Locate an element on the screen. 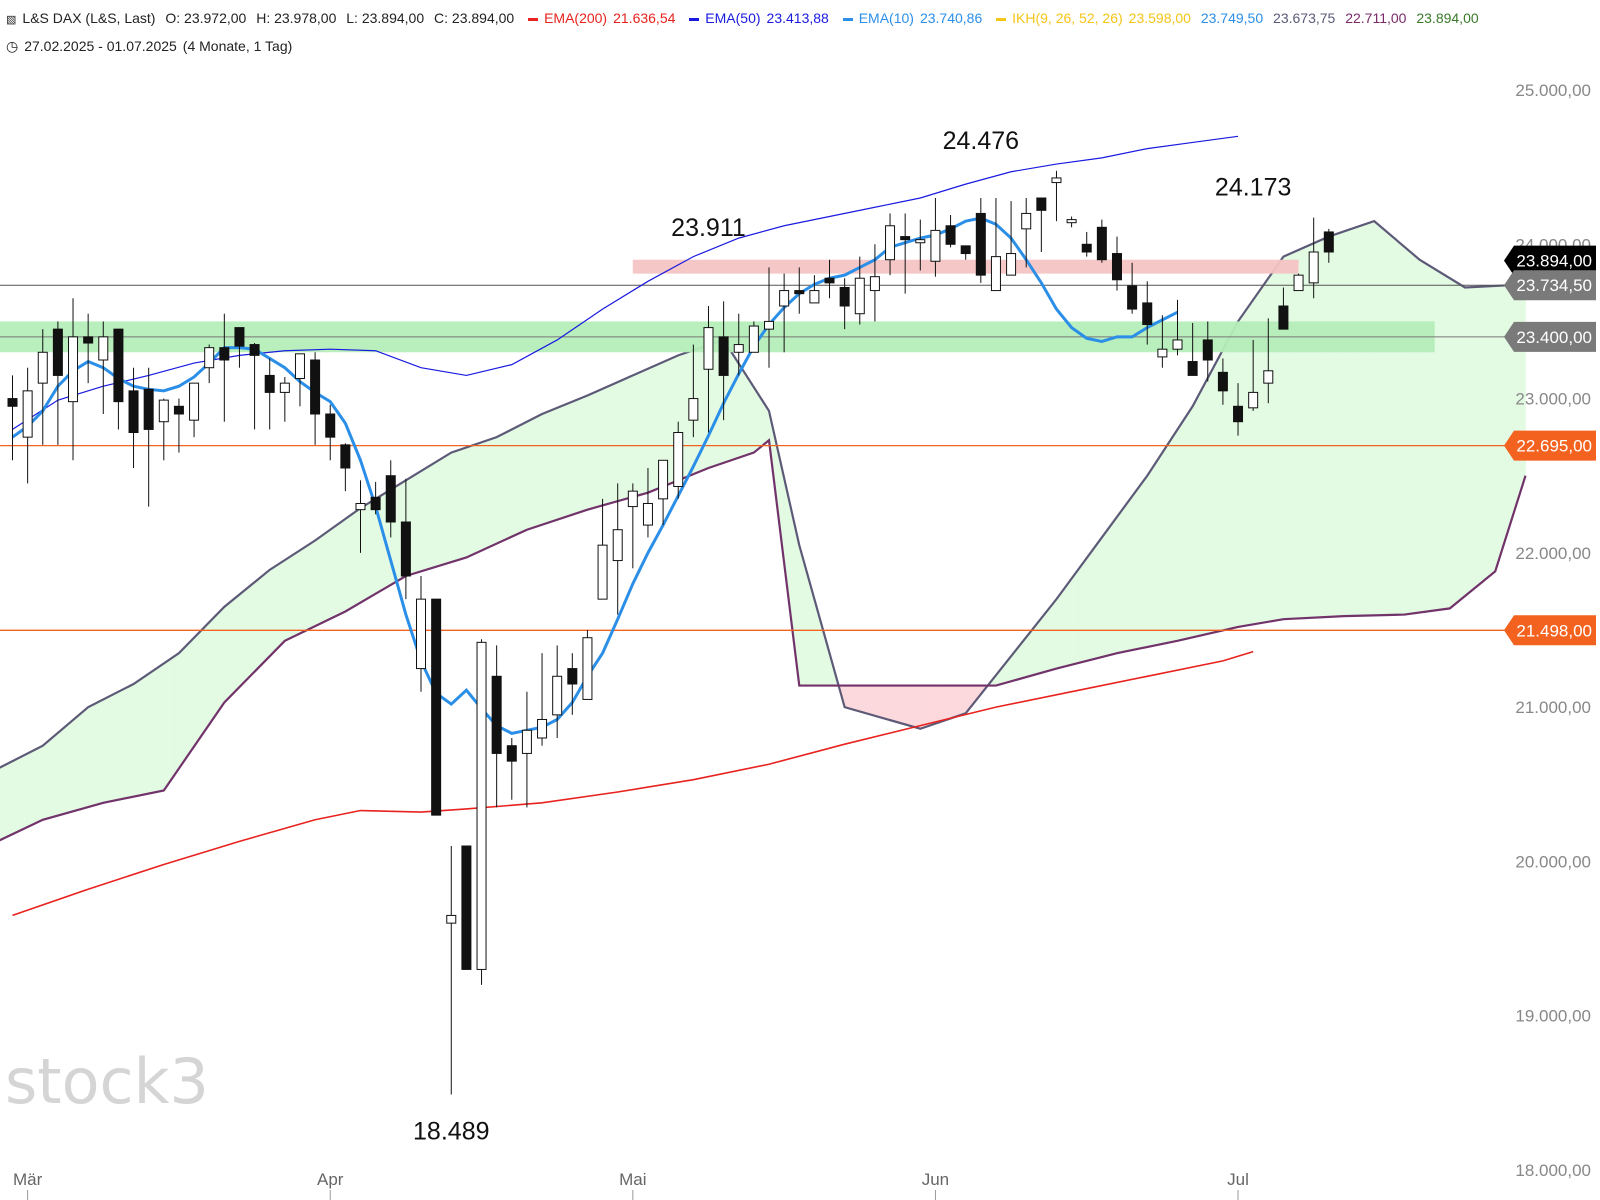  ikh-label: IKH(9, 26, 52, 26) is located at coordinates (1067, 18).